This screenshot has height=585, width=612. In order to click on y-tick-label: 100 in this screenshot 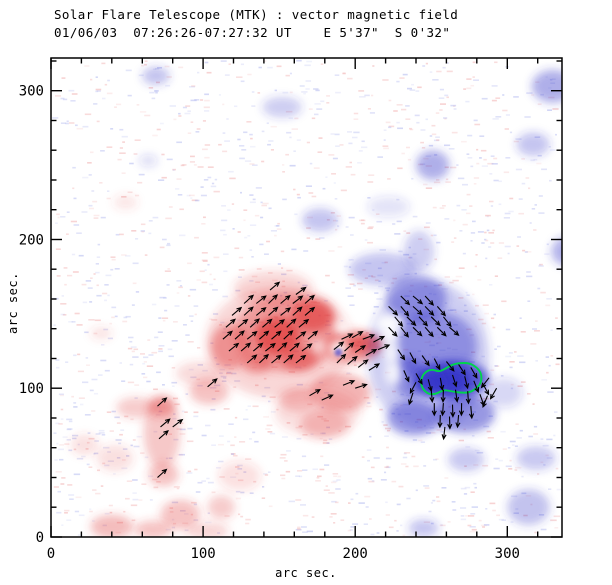, I will do `click(31, 389)`.